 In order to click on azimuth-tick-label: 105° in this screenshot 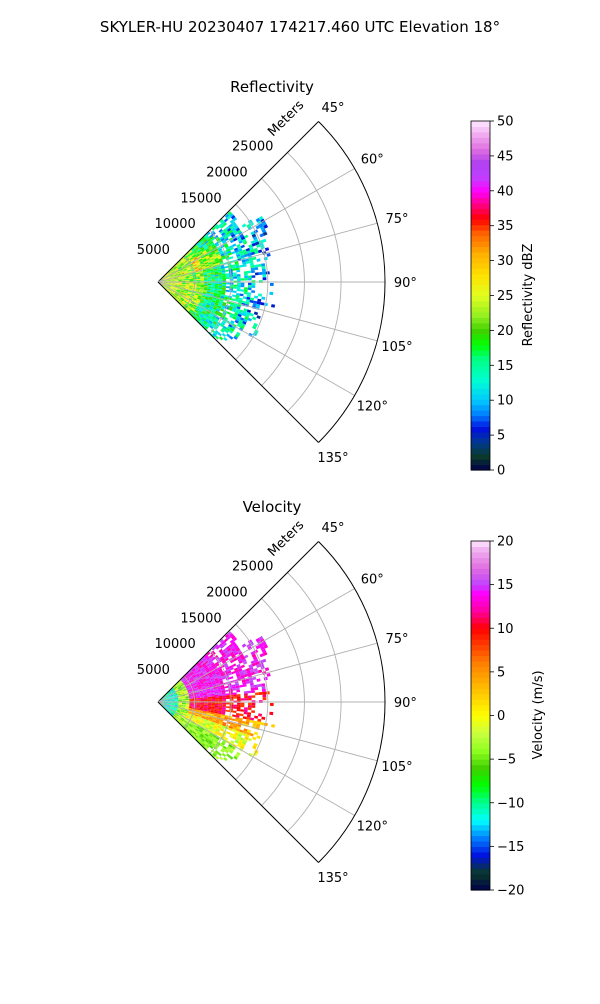, I will do `click(396, 347)`.